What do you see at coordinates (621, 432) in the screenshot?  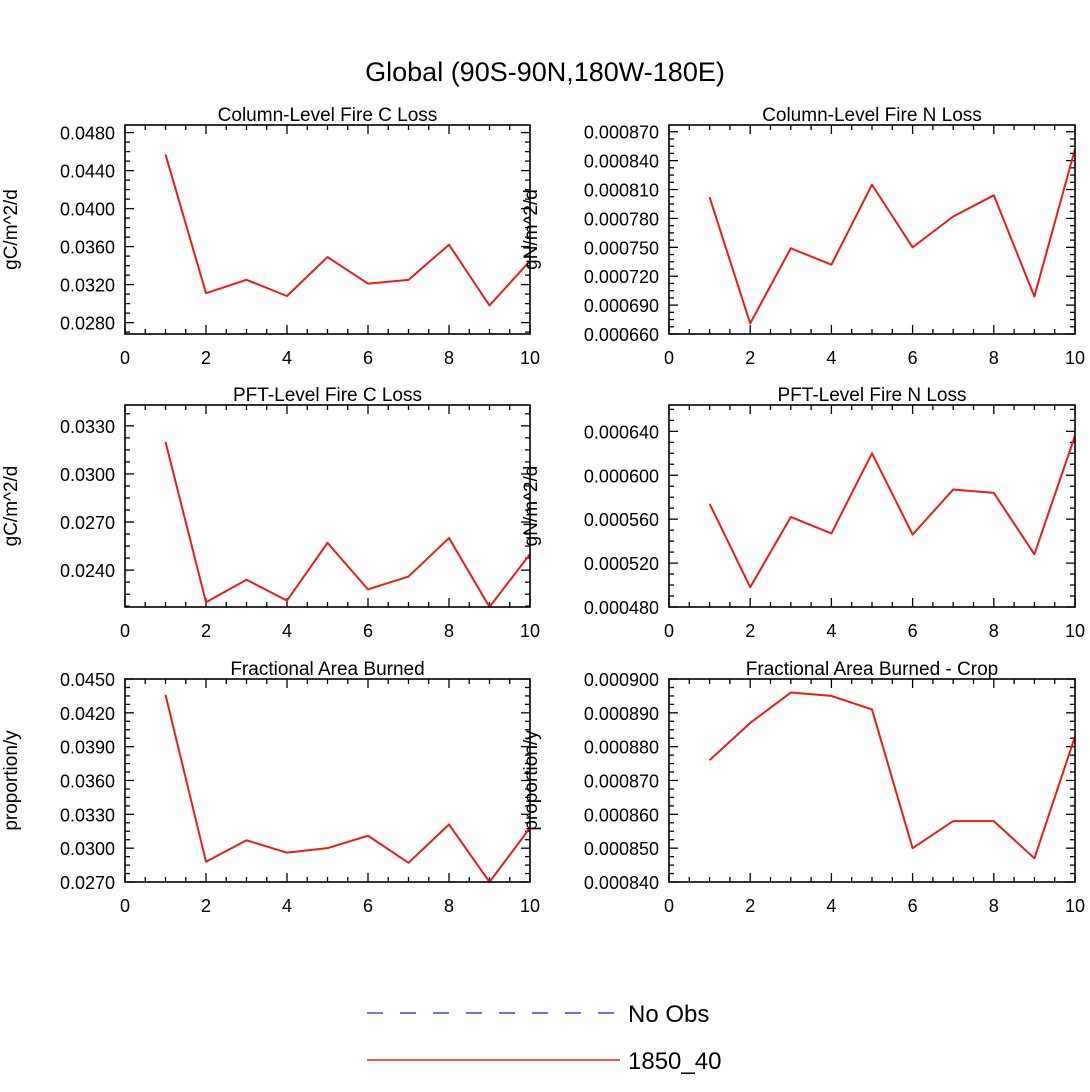 I see `y-tick-label: 0.000640` at bounding box center [621, 432].